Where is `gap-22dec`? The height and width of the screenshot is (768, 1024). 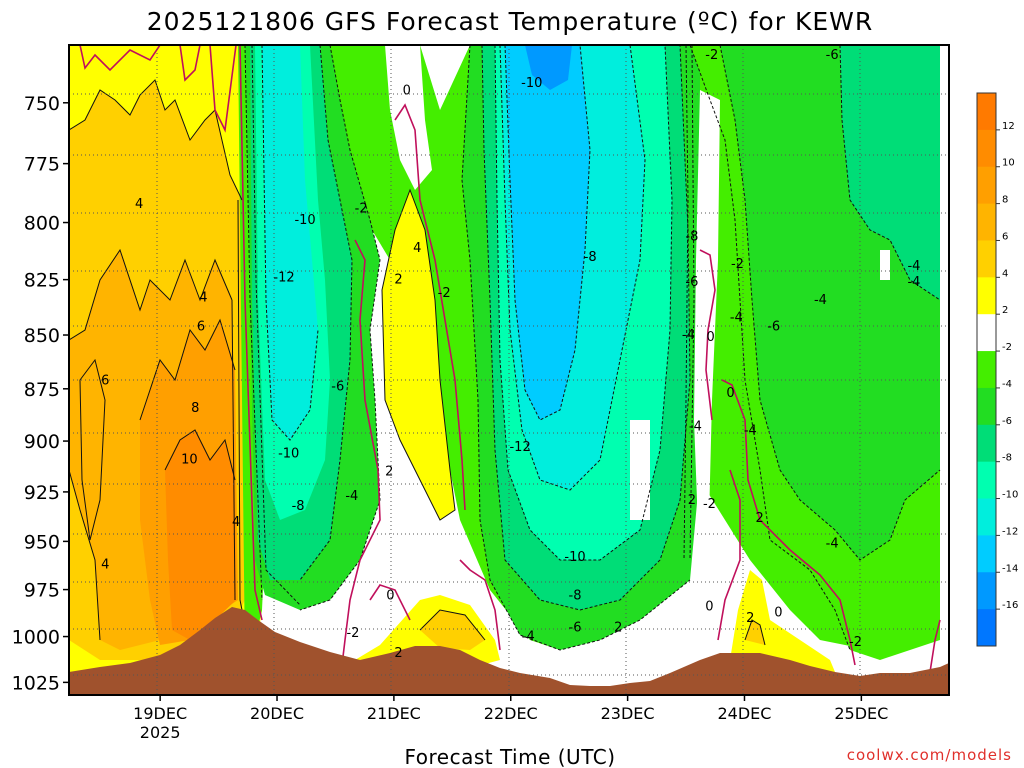 gap-22dec is located at coordinates (408, 117).